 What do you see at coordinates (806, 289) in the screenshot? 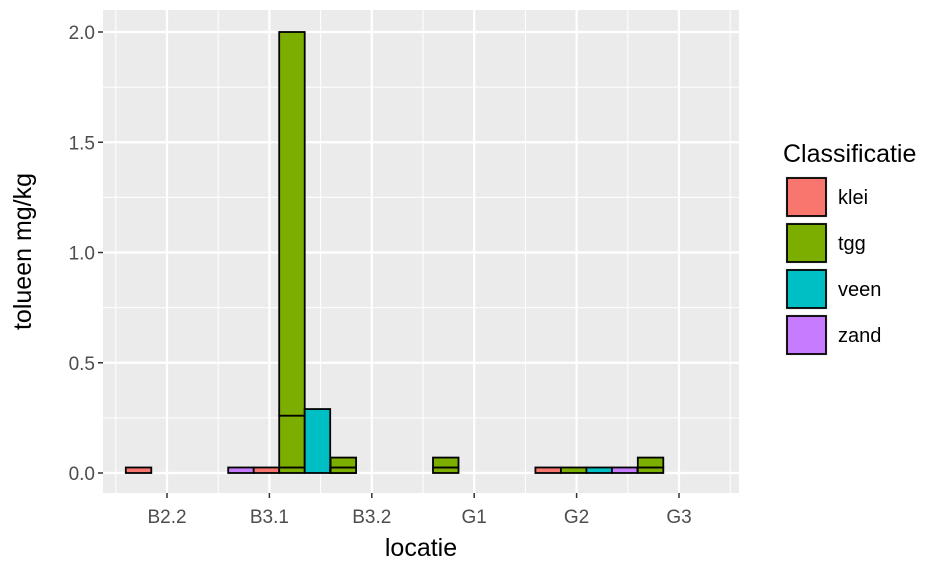
I see `legend-key-veen` at bounding box center [806, 289].